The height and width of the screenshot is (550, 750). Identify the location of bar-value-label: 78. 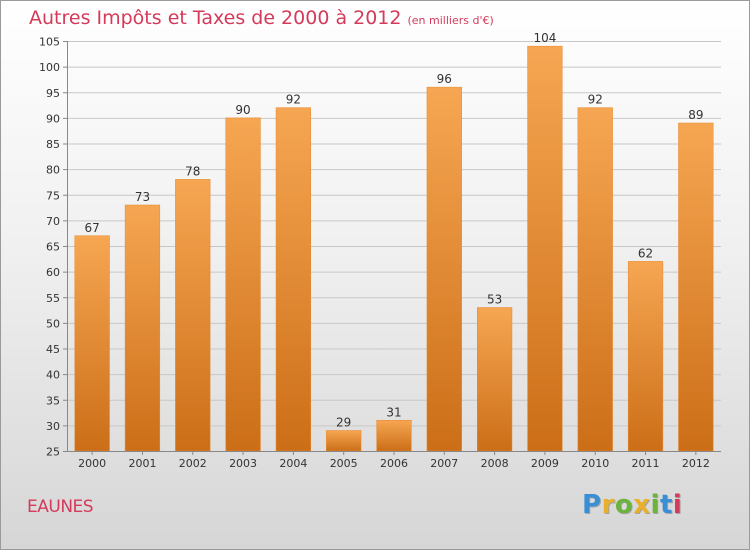
(192, 171).